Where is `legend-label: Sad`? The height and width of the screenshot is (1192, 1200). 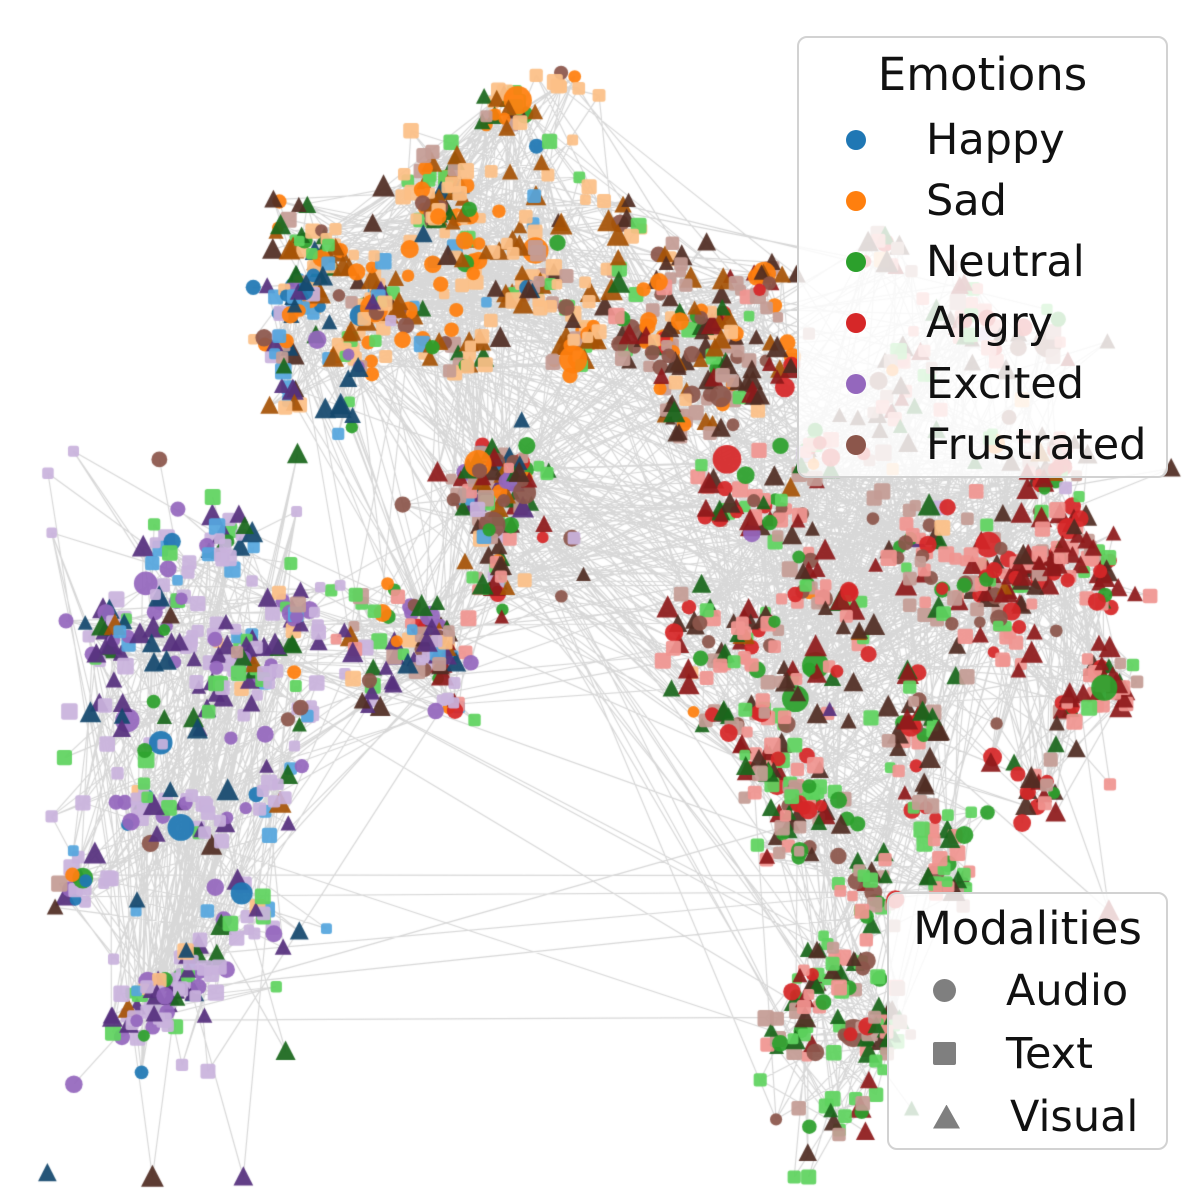
legend-label: Sad is located at coordinates (966, 200).